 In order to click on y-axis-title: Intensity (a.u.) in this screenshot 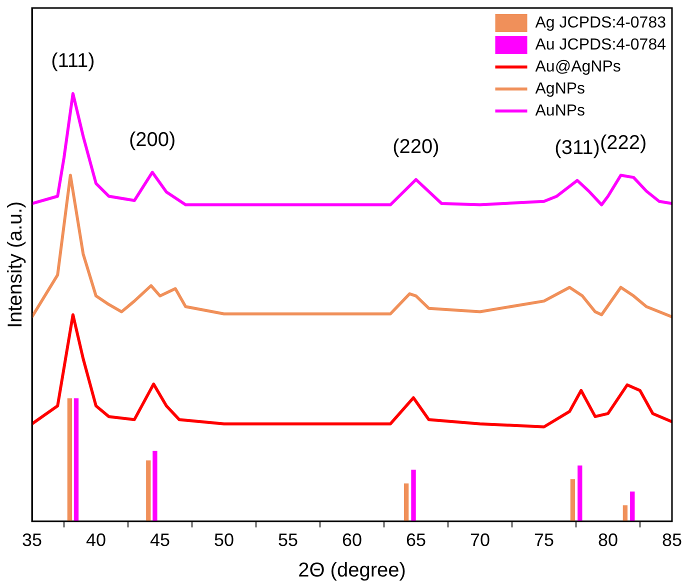, I will do `click(15, 264)`.